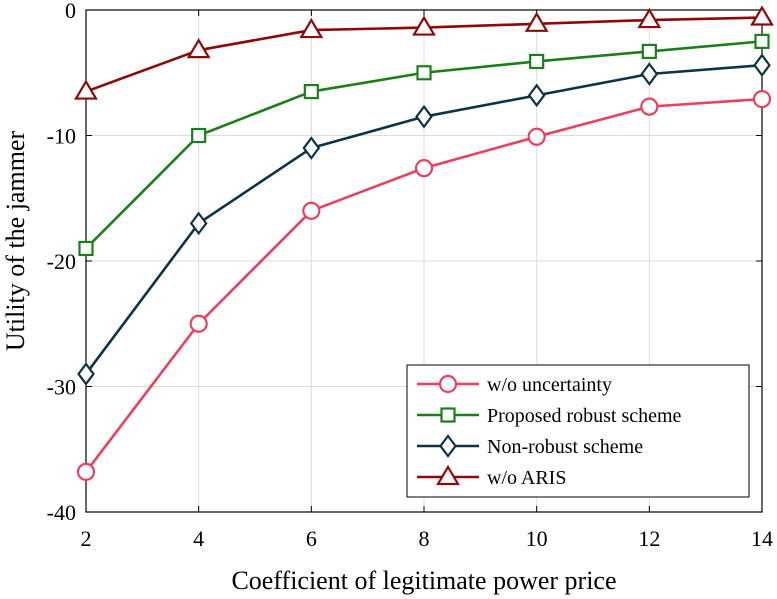 This screenshot has height=599, width=777. What do you see at coordinates (311, 538) in the screenshot?
I see `x-tick-label: 6` at bounding box center [311, 538].